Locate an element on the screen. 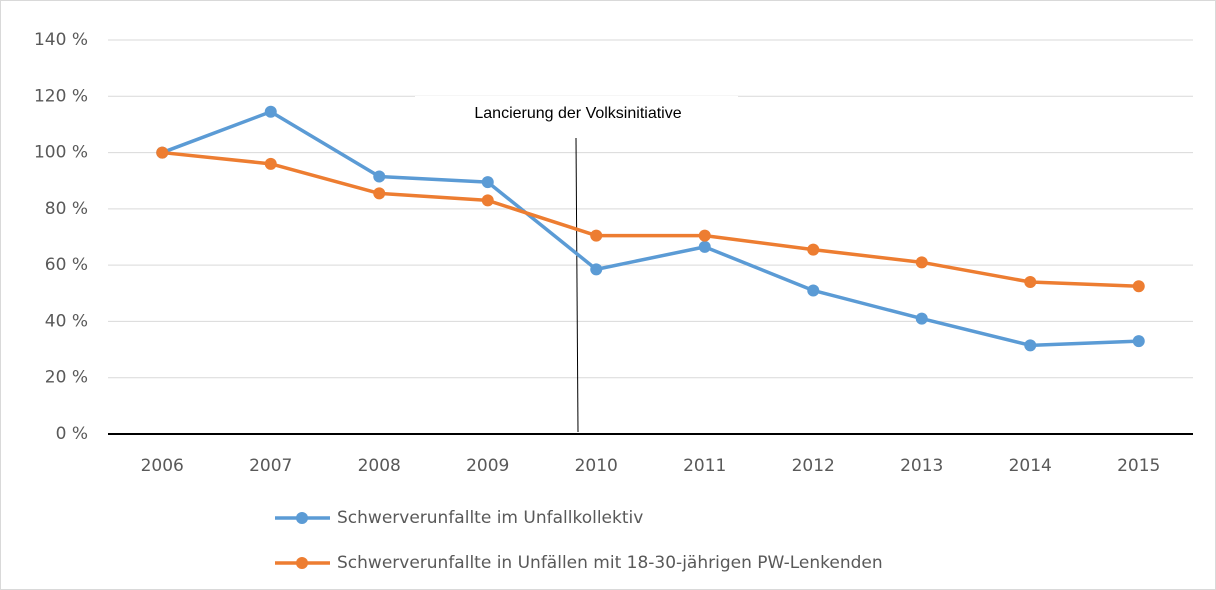 The width and height of the screenshot is (1216, 590). x-tick-label: 2013 is located at coordinates (921, 466).